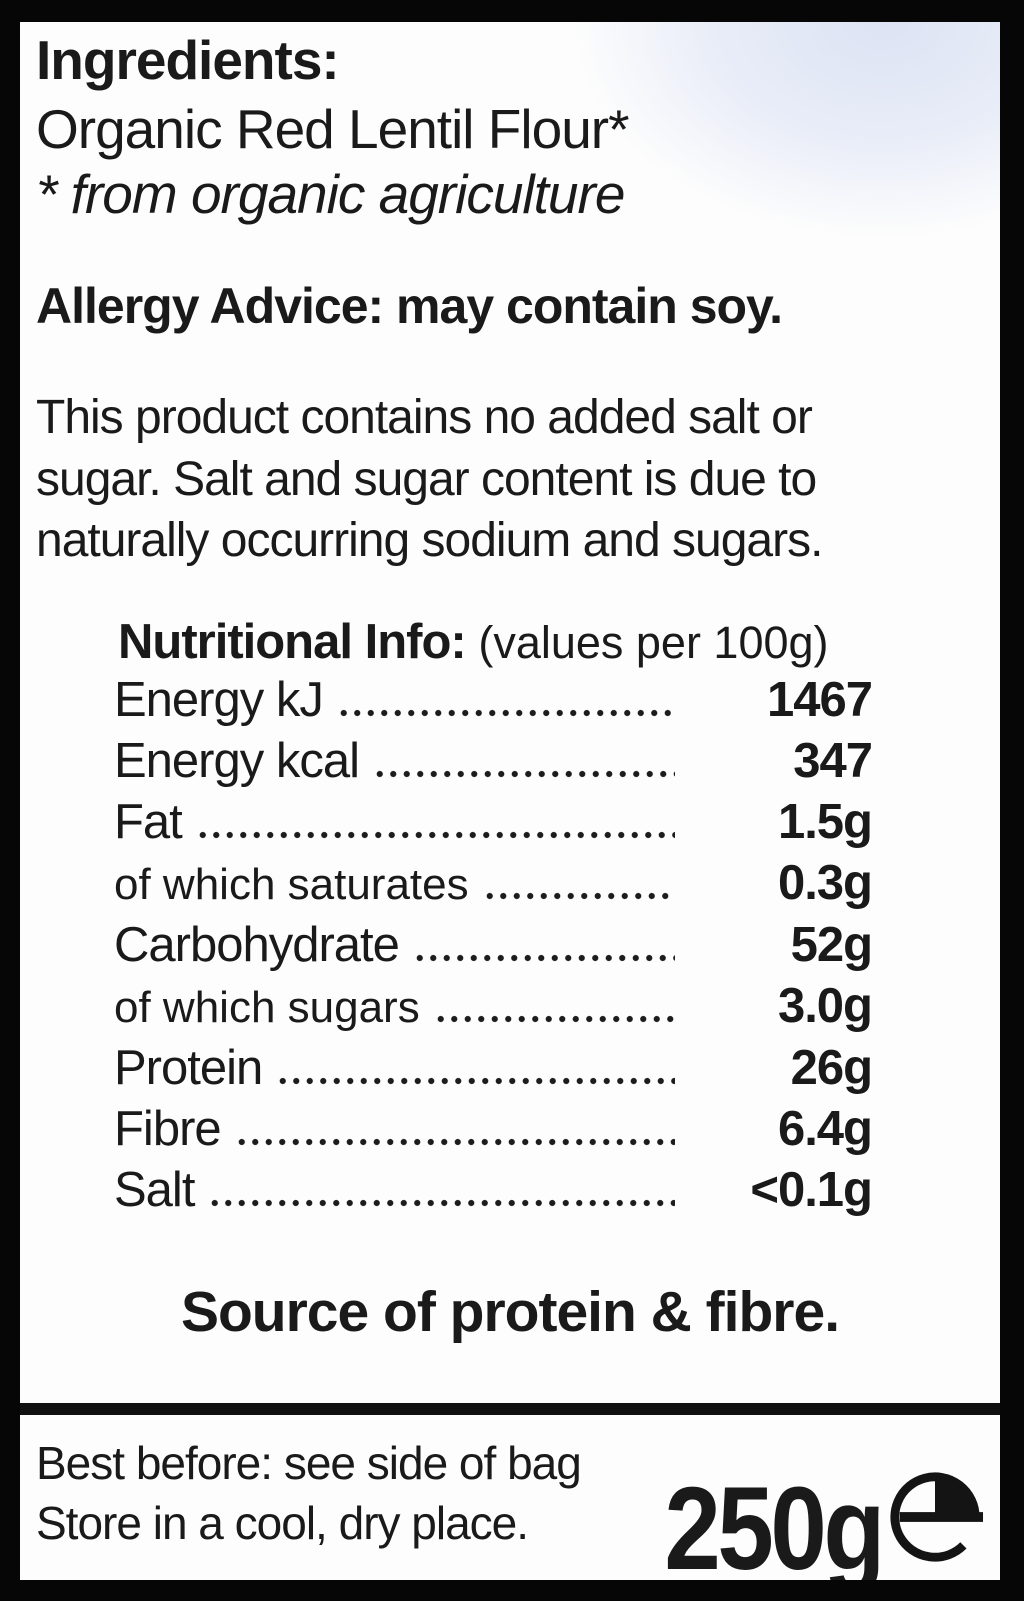 This screenshot has width=1024, height=1601. Describe the element at coordinates (291, 884) in the screenshot. I see `nutrient-label: of which saturates` at that location.